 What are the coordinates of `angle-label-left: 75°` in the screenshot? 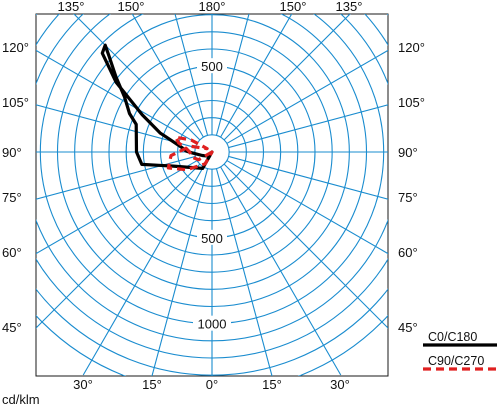 It's located at (12, 197).